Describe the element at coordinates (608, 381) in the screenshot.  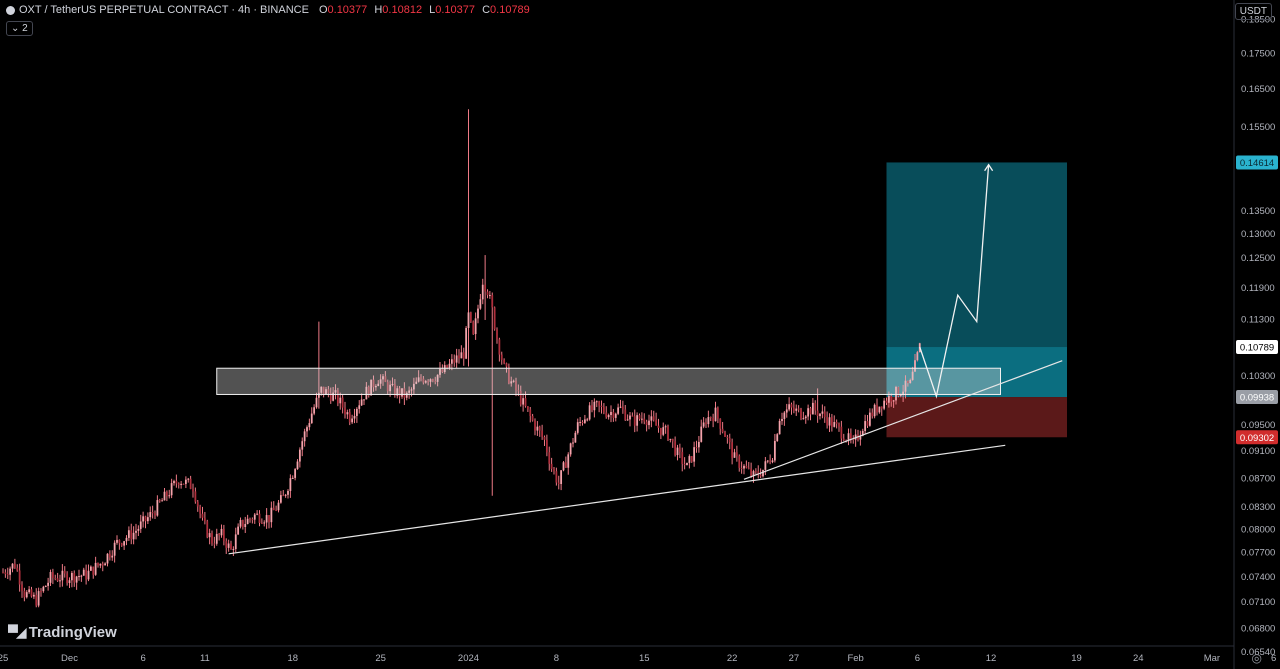
I see `resistance-zone-box` at that location.